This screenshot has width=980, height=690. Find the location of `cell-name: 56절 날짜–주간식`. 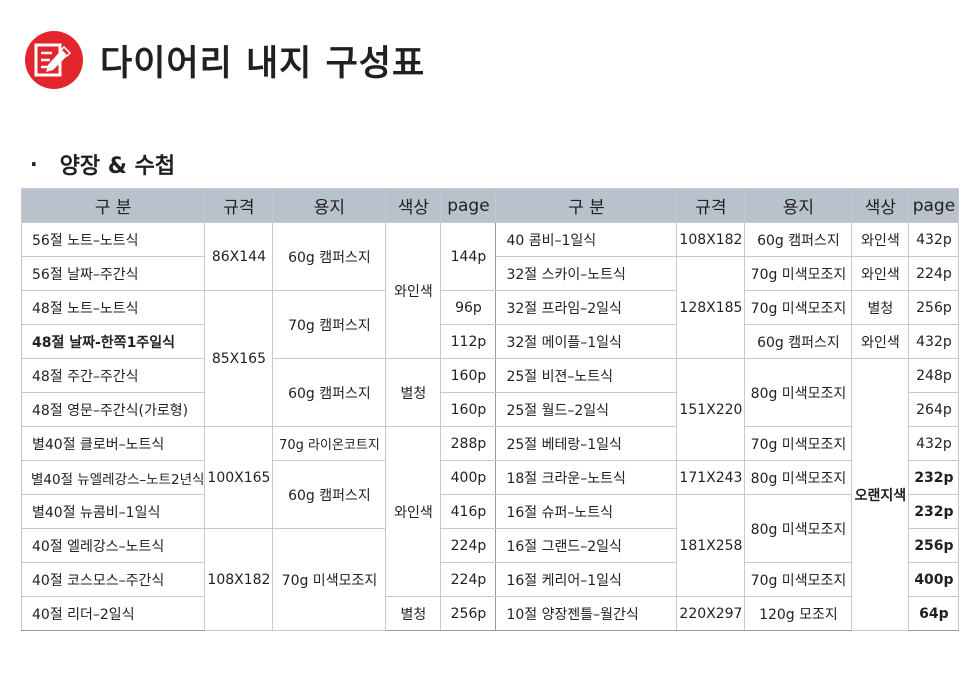

cell-name: 56절 날짜–주간식 is located at coordinates (113, 273).